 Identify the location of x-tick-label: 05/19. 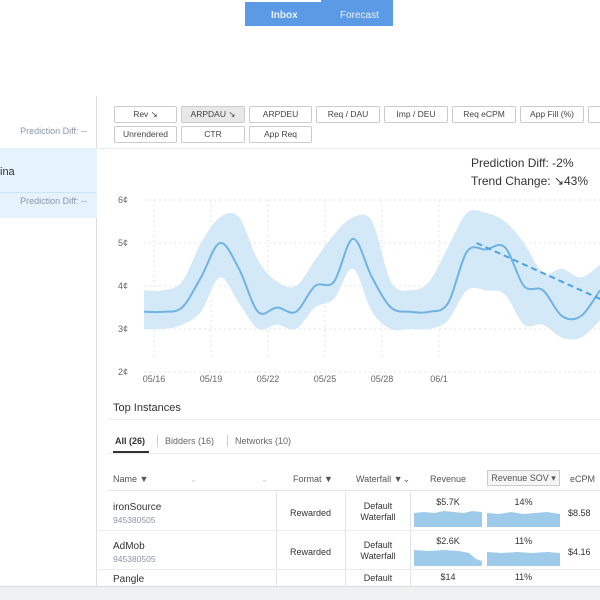
(211, 379).